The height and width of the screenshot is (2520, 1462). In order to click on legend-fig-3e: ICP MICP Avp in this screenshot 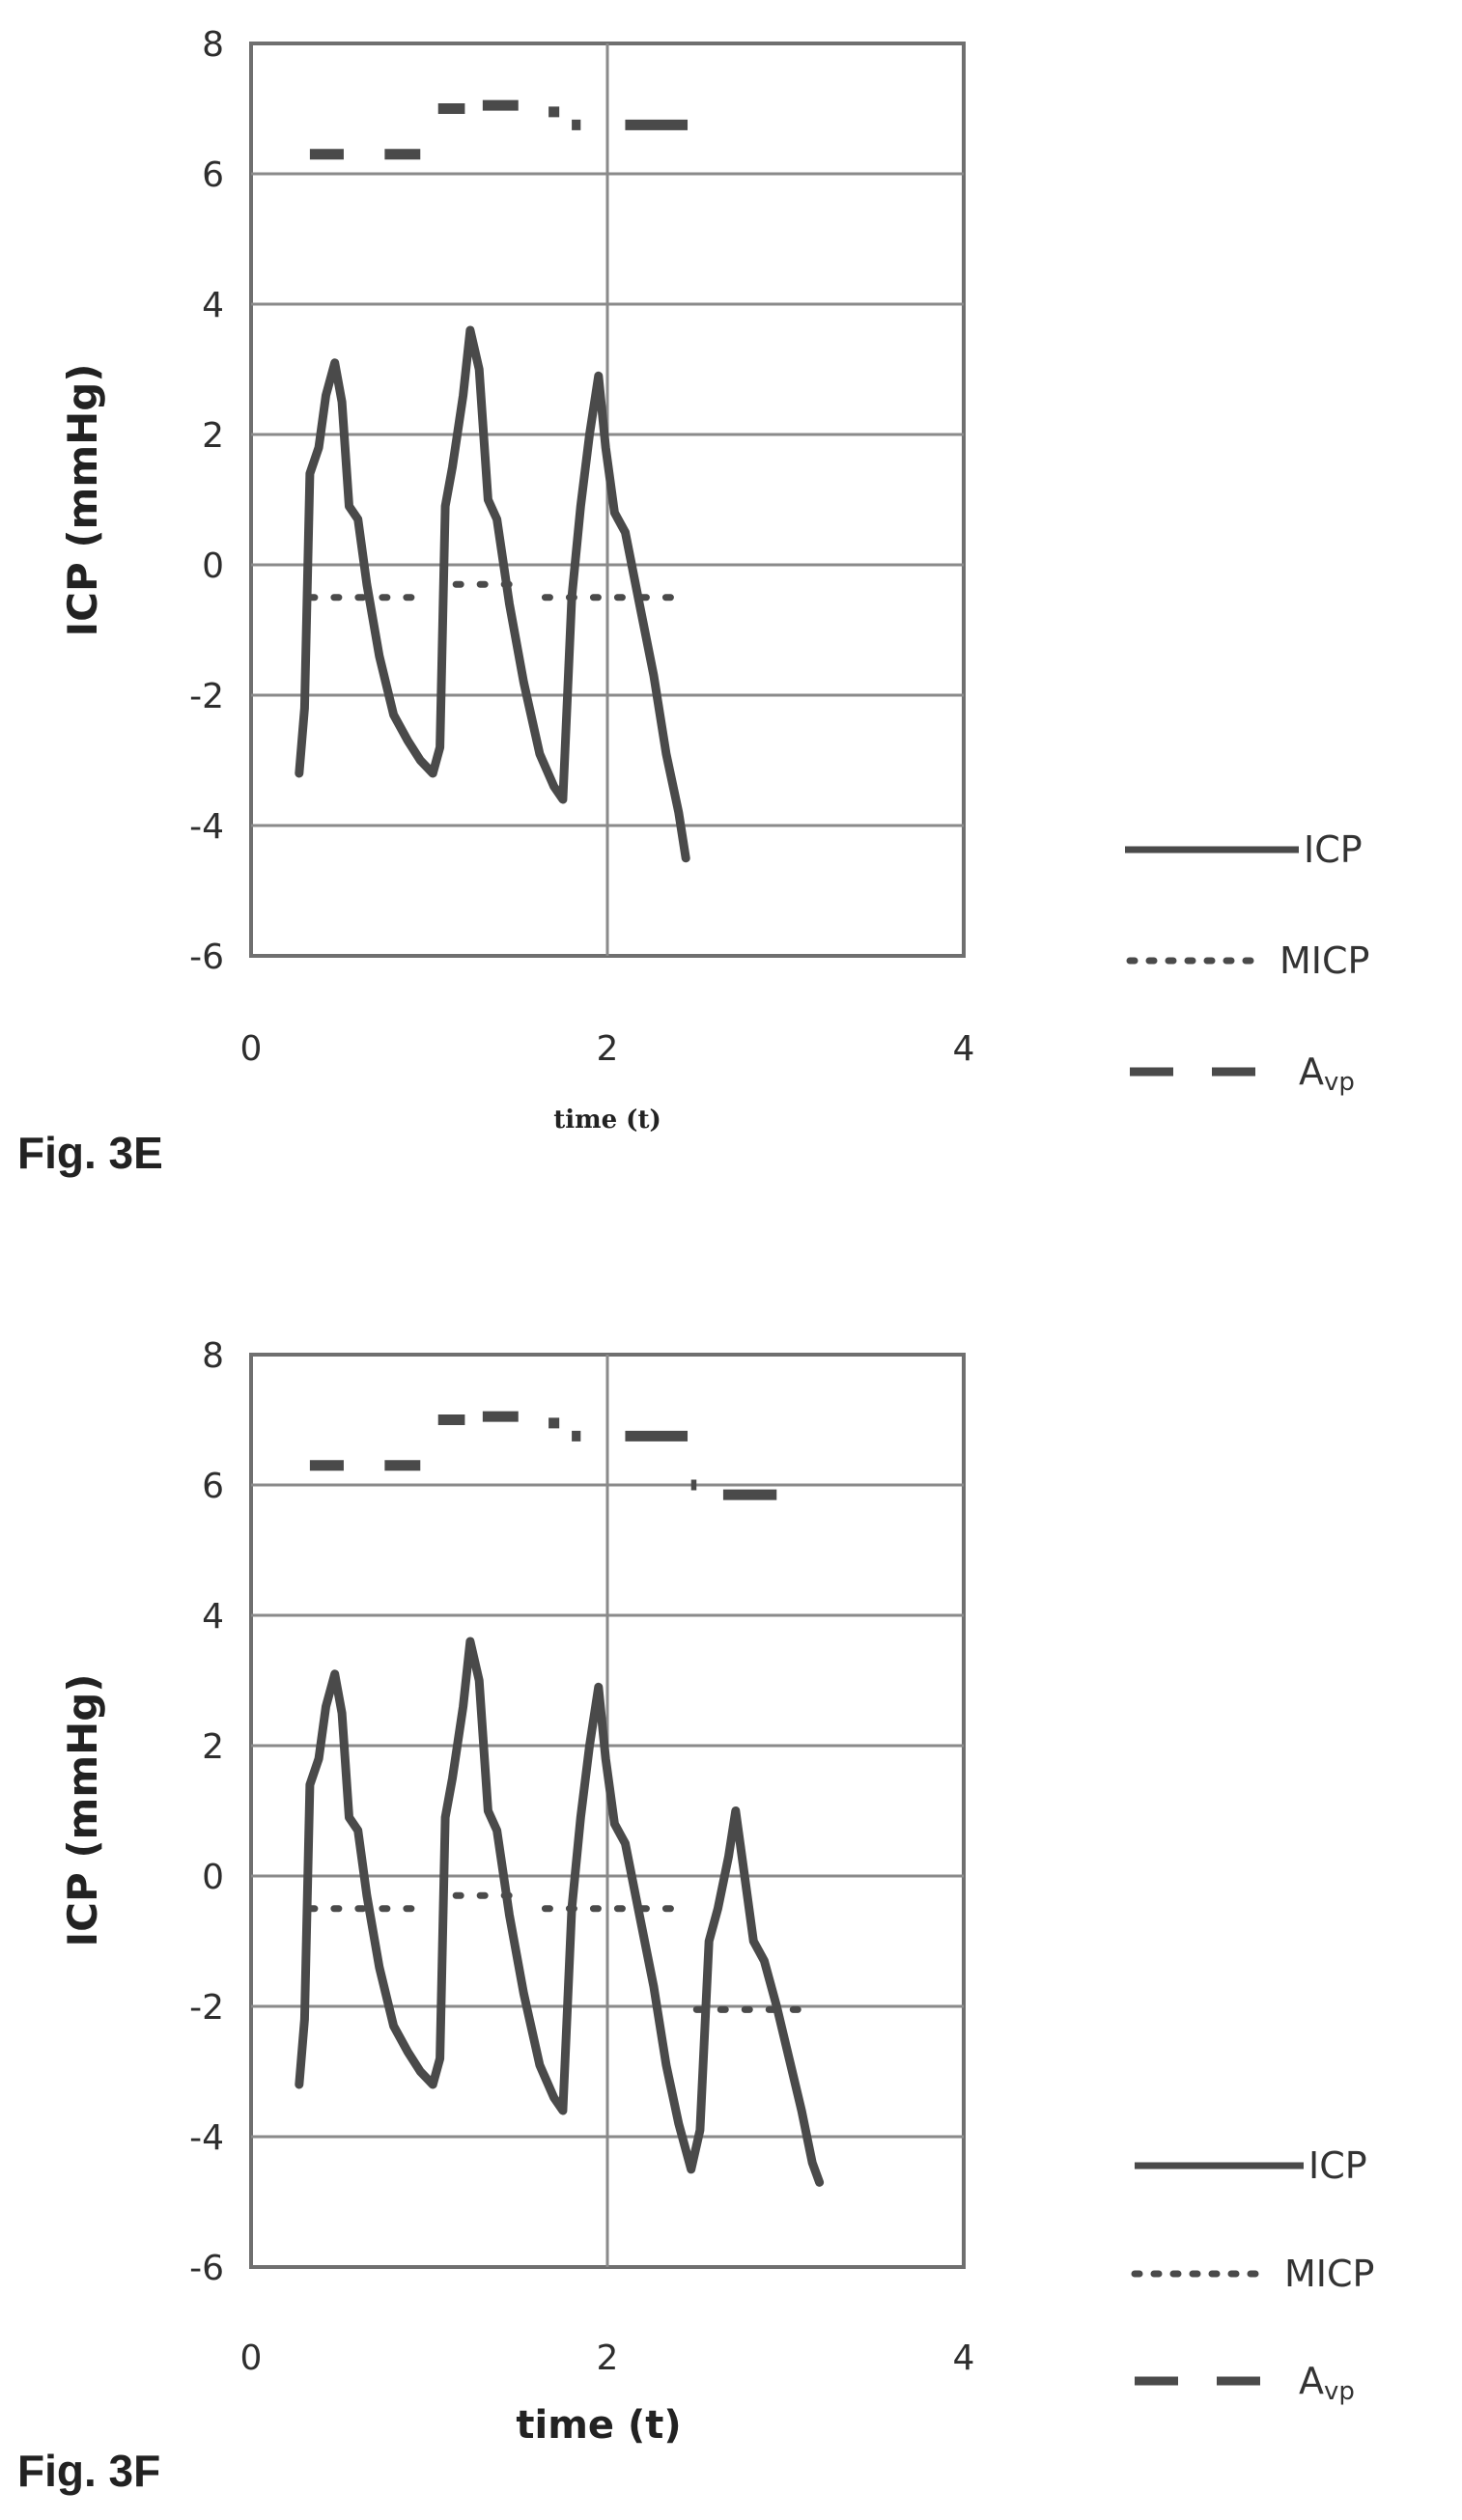, I will do `click(1247, 963)`.